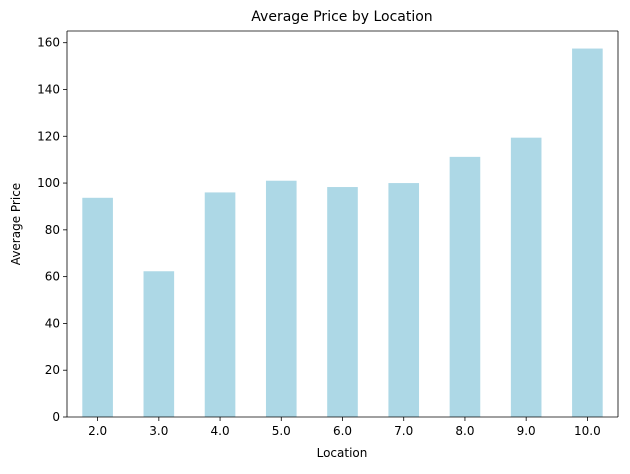 Image resolution: width=630 pixels, height=474 pixels. I want to click on y-tick-label: 20, so click(52, 370).